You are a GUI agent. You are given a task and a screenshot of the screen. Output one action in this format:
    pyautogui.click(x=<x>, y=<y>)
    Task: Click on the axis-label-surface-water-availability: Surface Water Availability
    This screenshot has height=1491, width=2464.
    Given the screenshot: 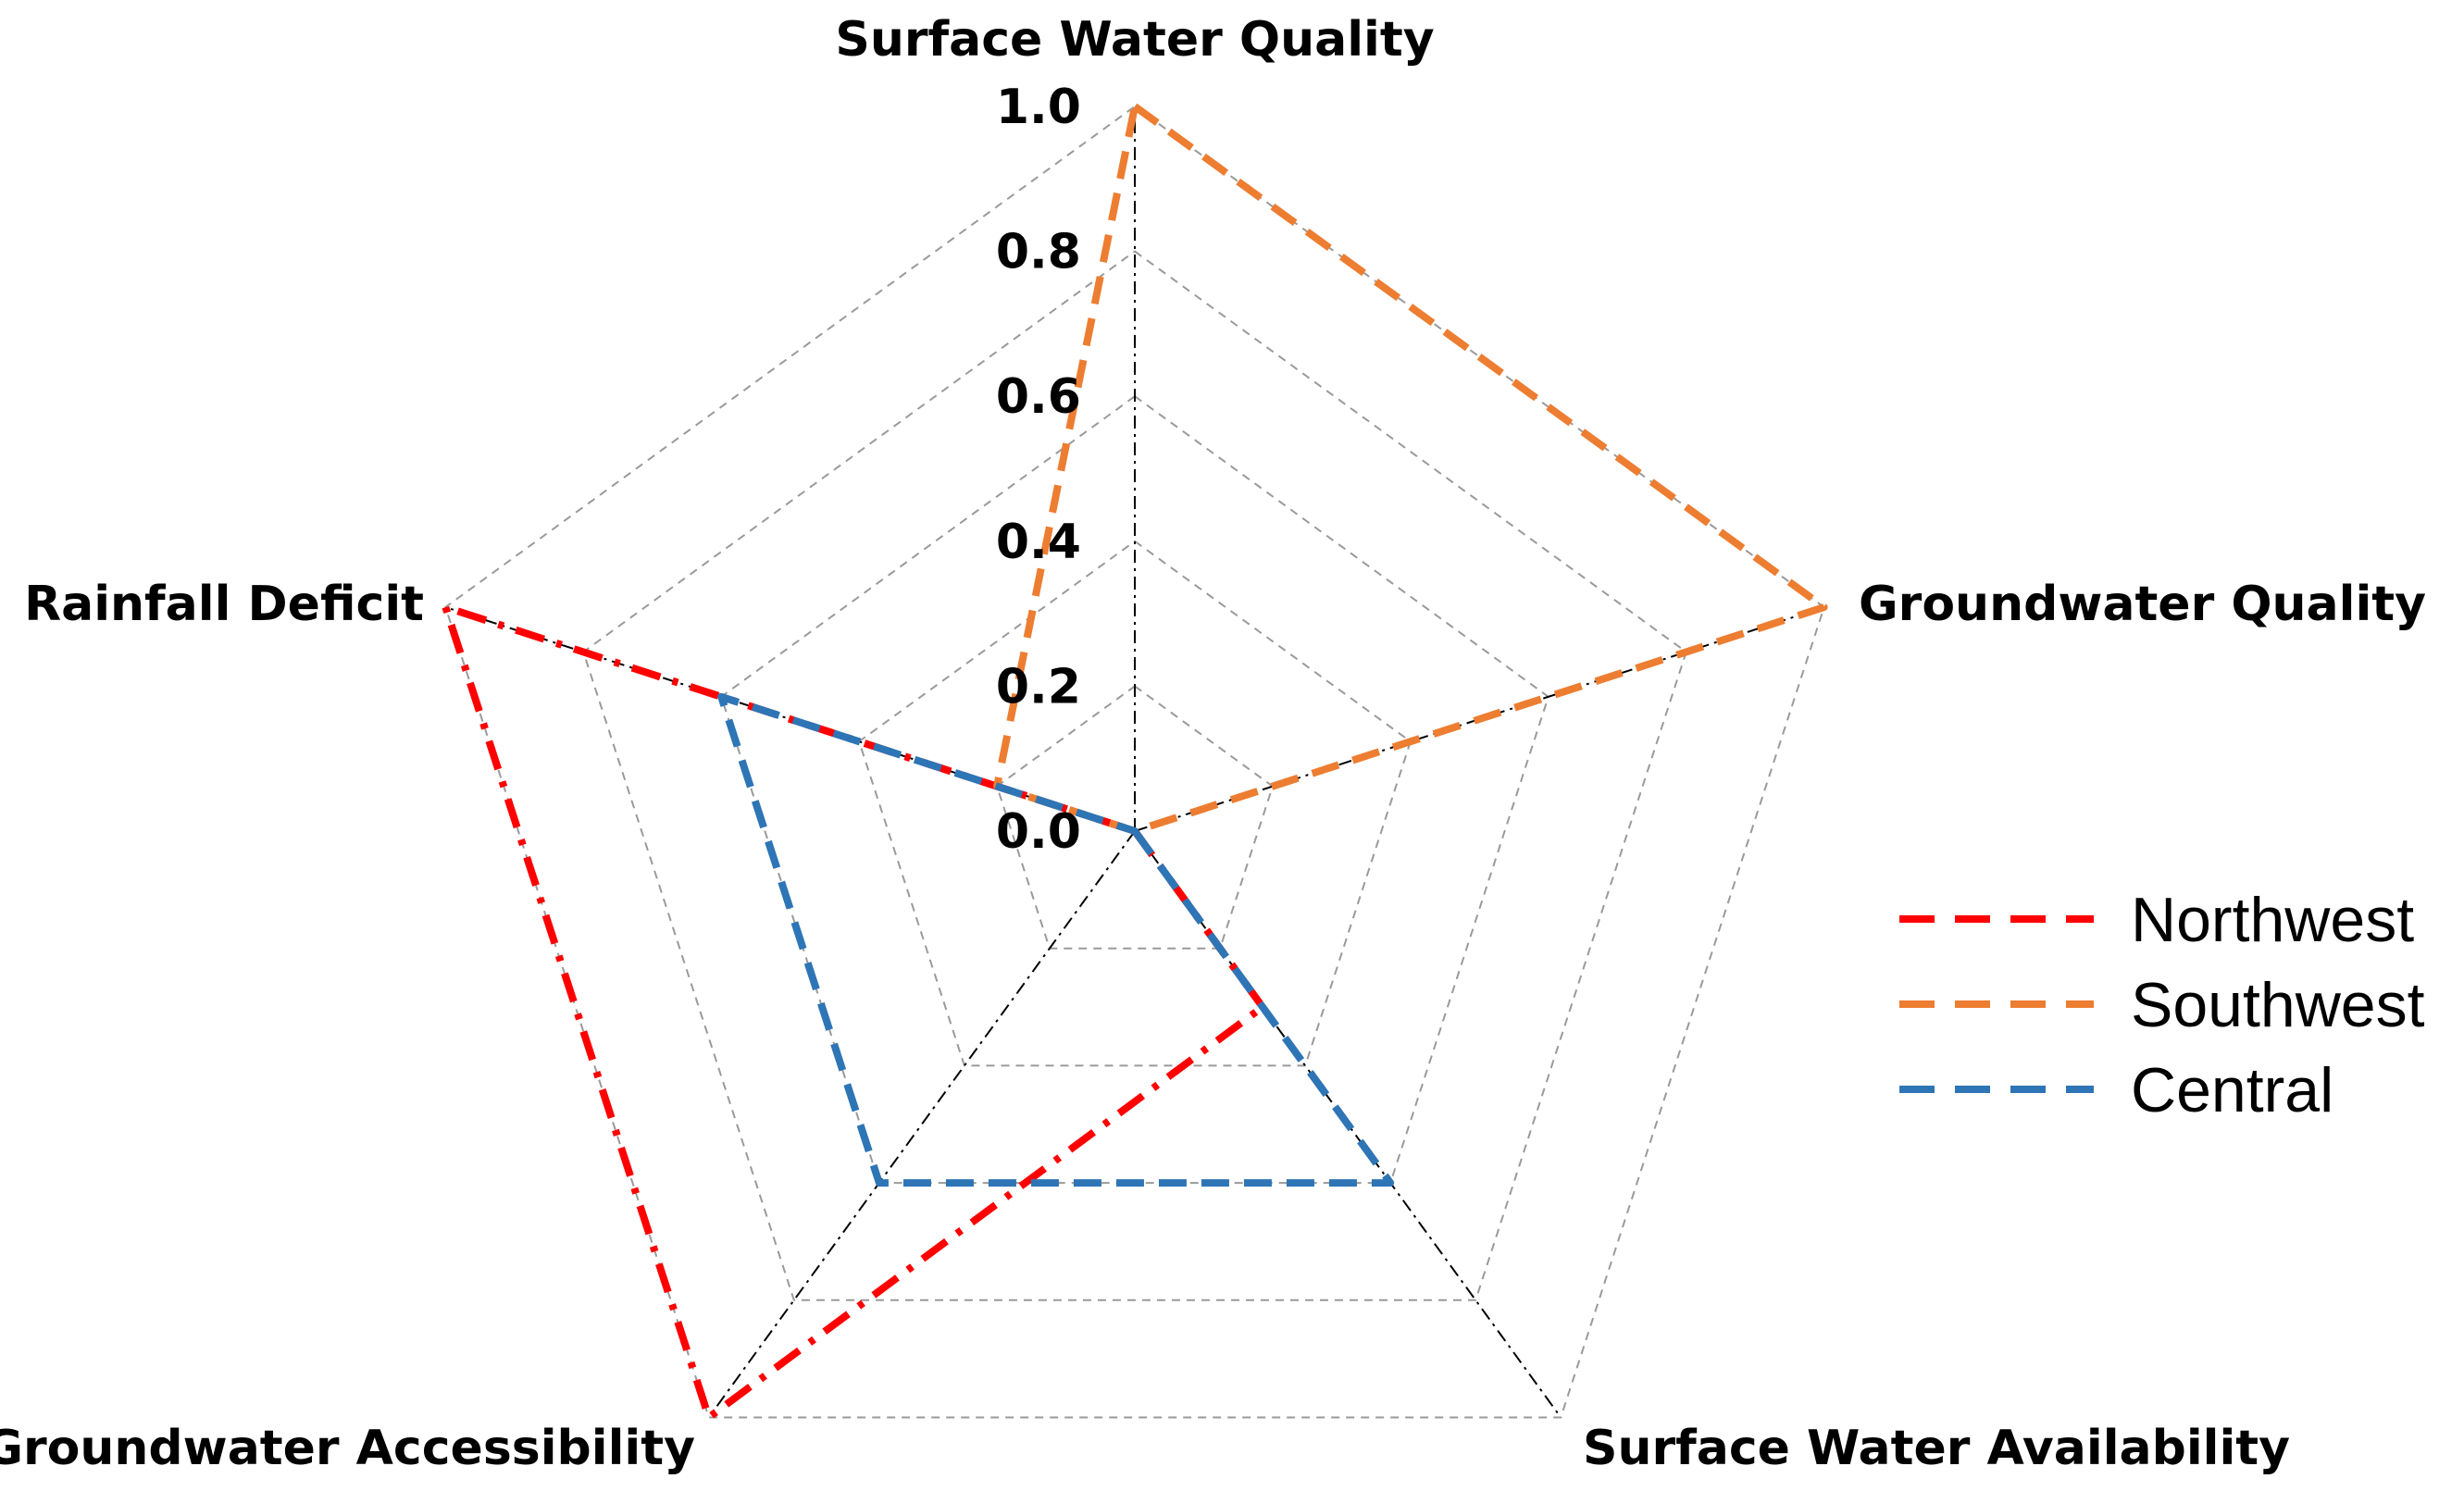 What is the action you would take?
    pyautogui.click(x=1936, y=1449)
    